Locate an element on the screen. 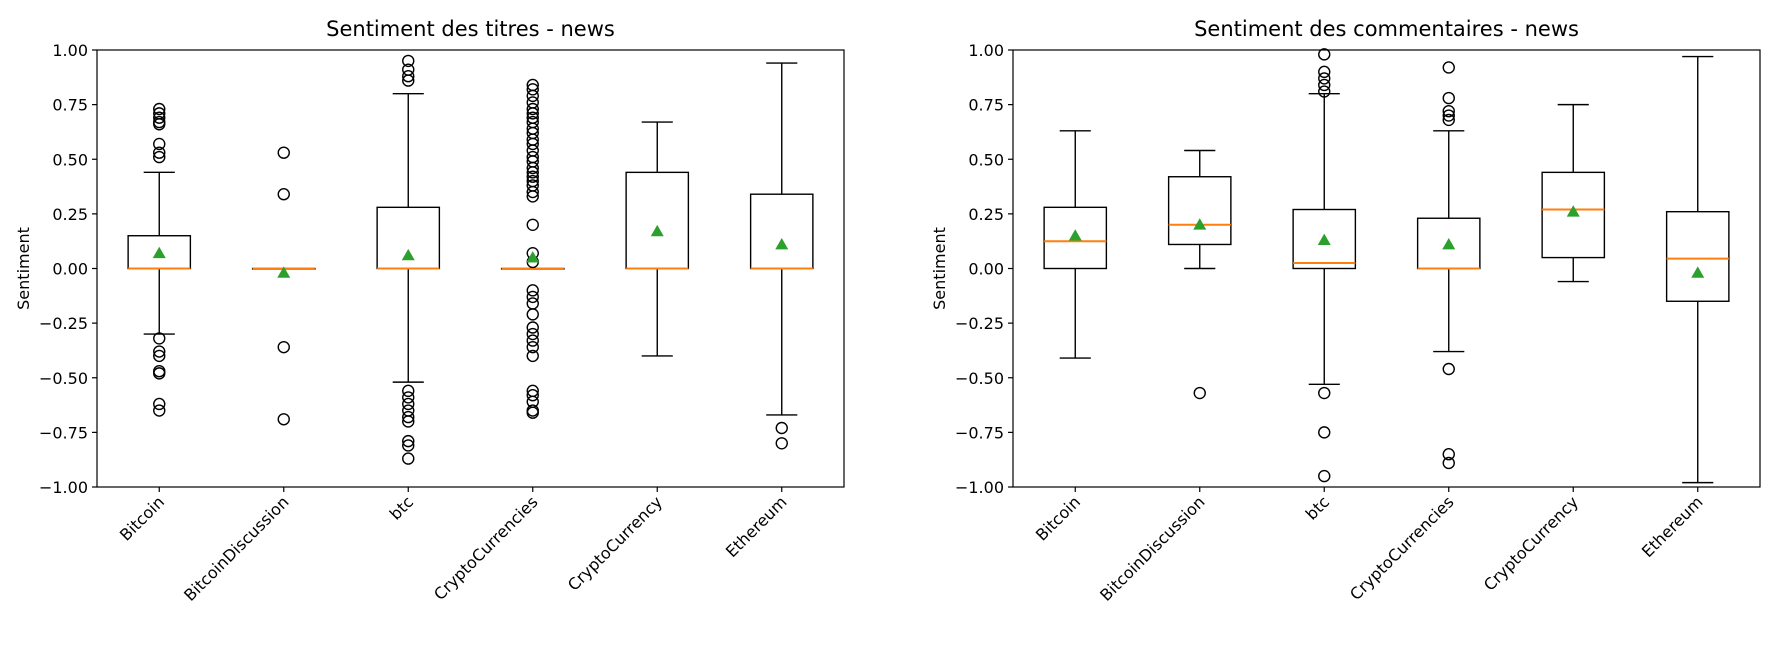  y-tick-label: 0.00 is located at coordinates (986, 269).